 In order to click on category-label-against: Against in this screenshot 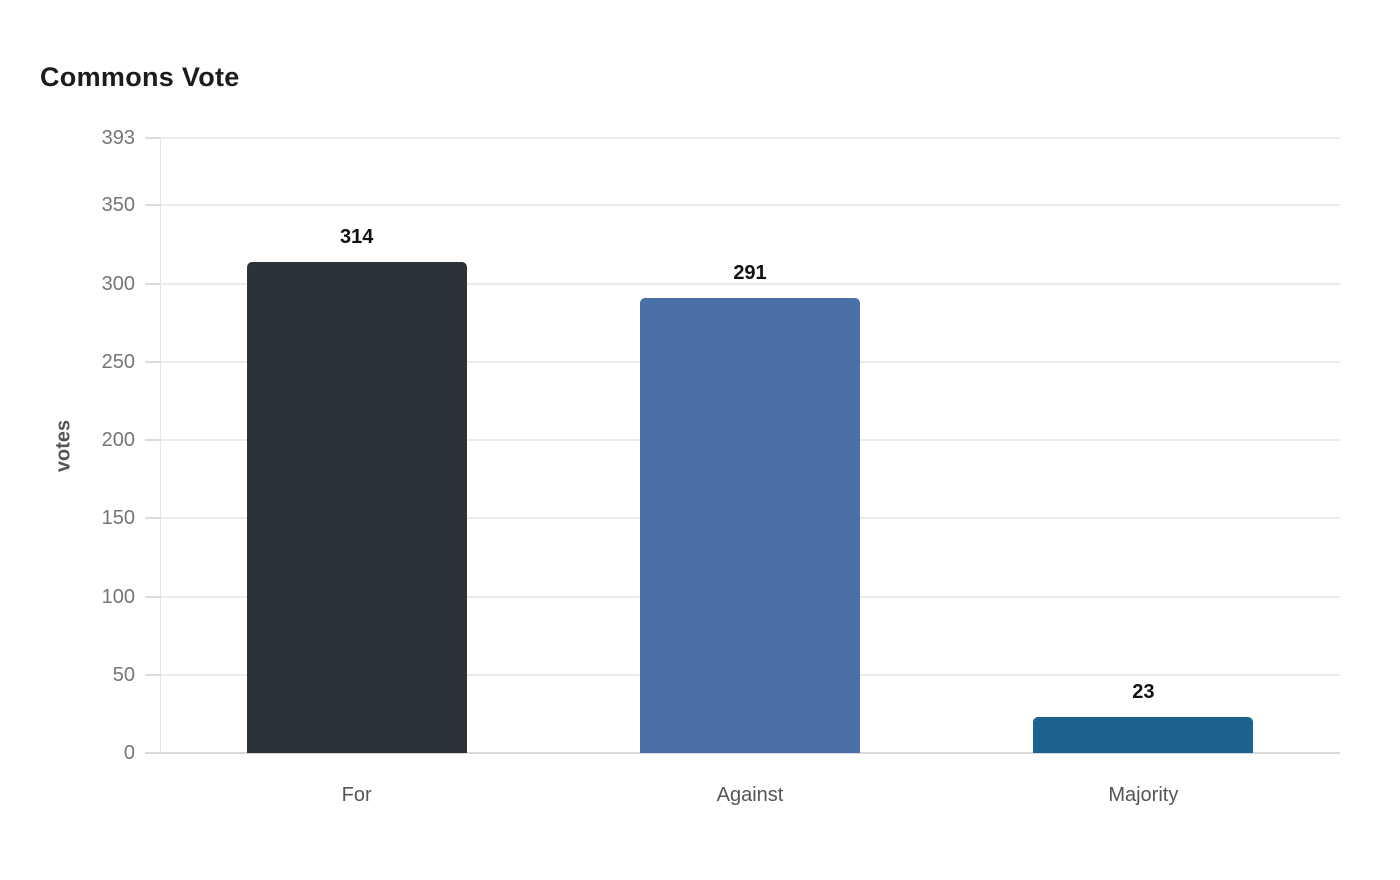, I will do `click(750, 795)`.